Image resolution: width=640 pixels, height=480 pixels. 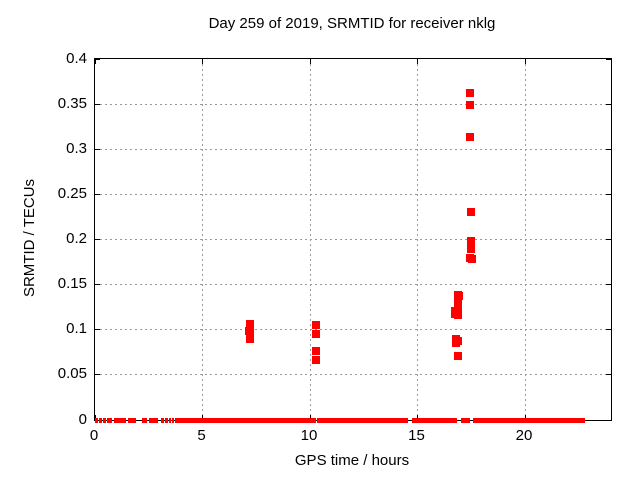 I want to click on y-tick-label: 0.35, so click(x=72, y=103).